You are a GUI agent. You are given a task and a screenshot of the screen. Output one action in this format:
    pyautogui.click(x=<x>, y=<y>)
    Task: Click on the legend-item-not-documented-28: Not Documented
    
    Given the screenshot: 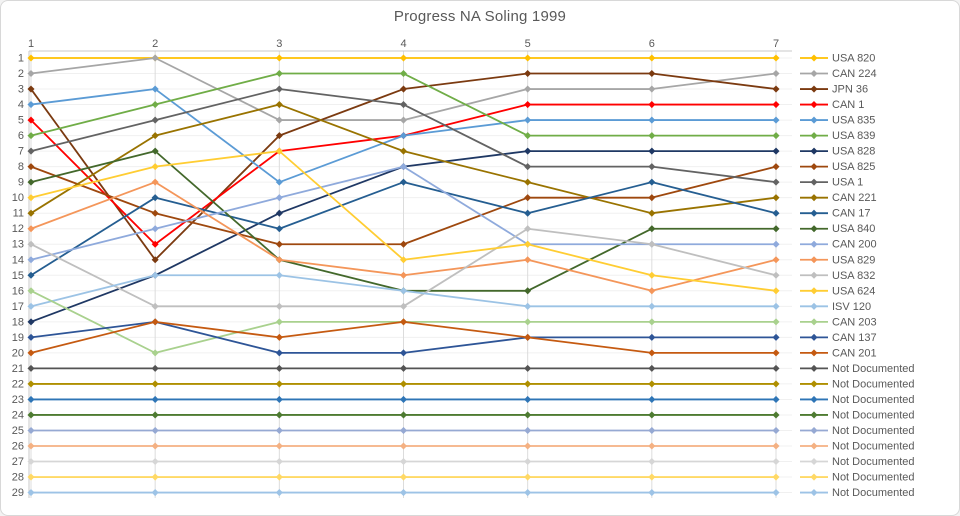 What is the action you would take?
    pyautogui.click(x=857, y=478)
    